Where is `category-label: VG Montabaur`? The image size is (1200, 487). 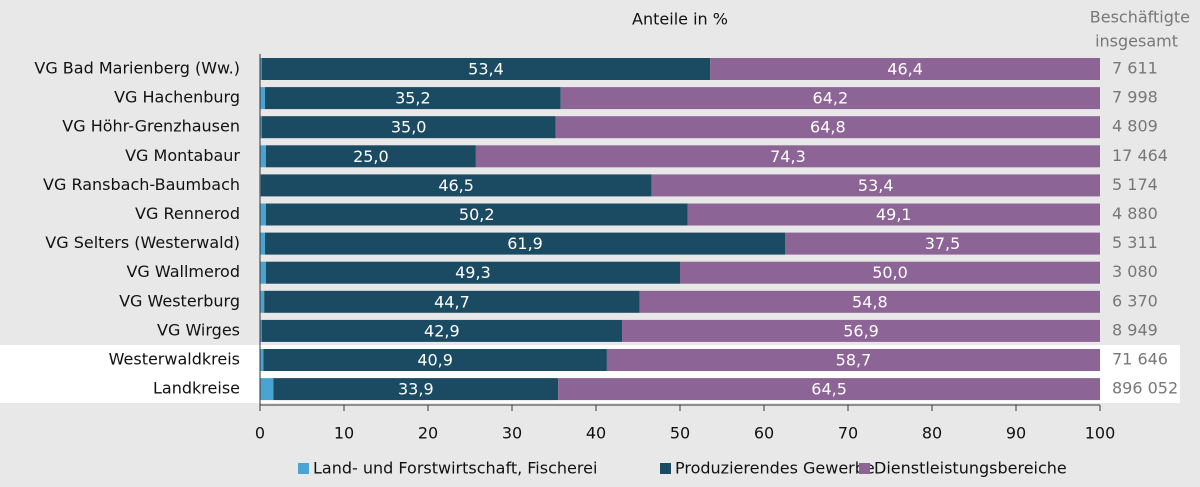 category-label: VG Montabaur is located at coordinates (182, 155).